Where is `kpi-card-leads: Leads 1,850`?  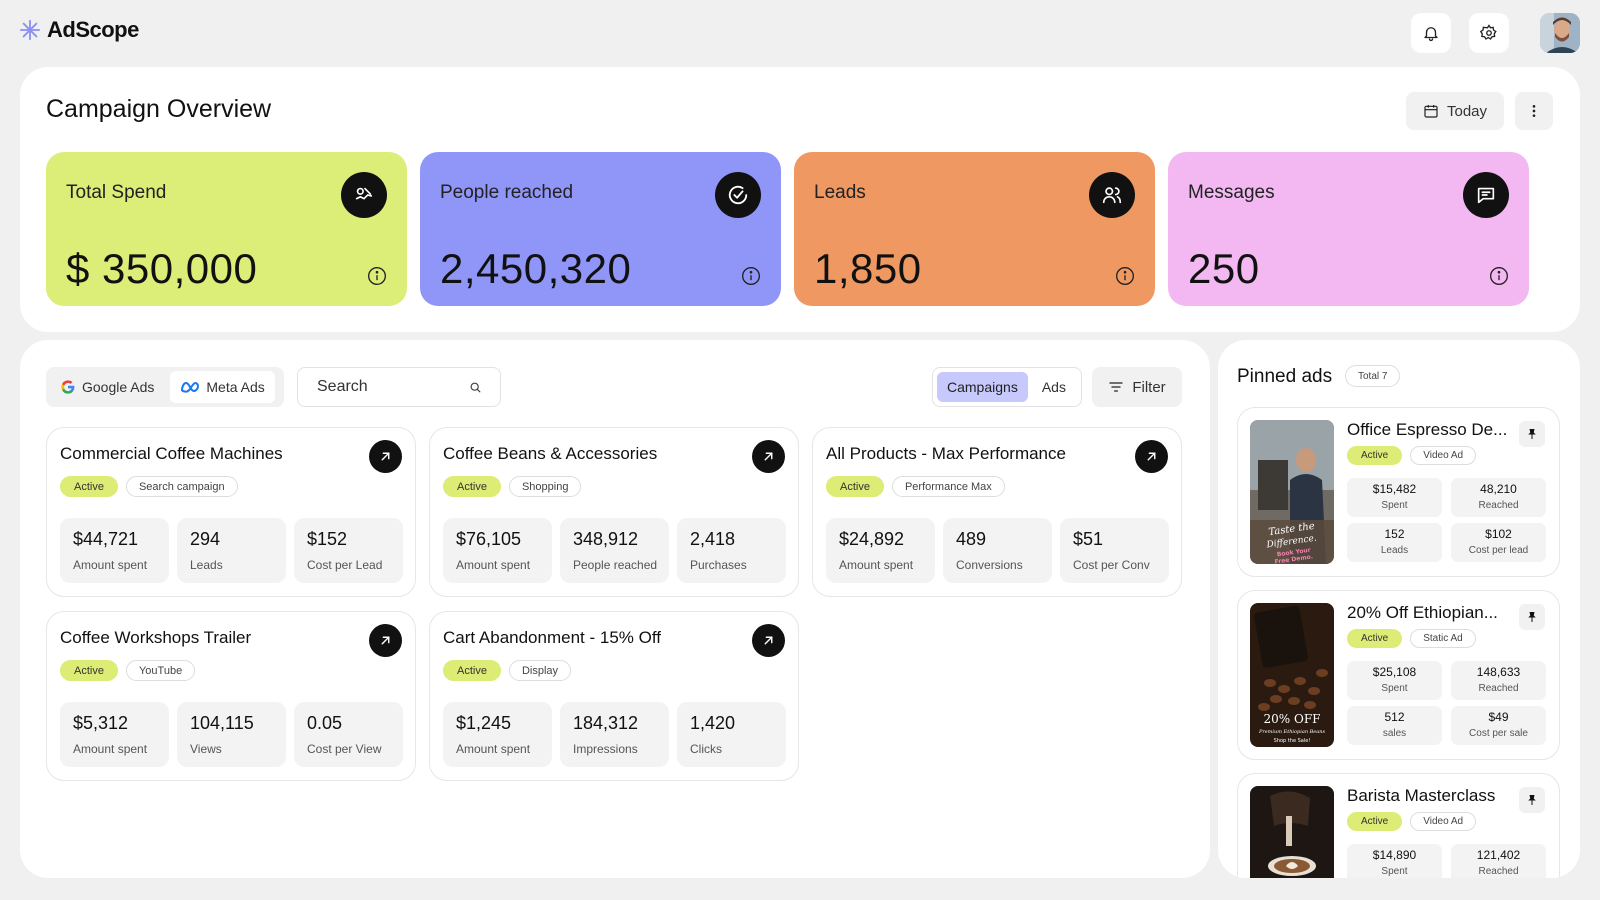
kpi-card-leads: Leads 1,850 is located at coordinates (974, 229).